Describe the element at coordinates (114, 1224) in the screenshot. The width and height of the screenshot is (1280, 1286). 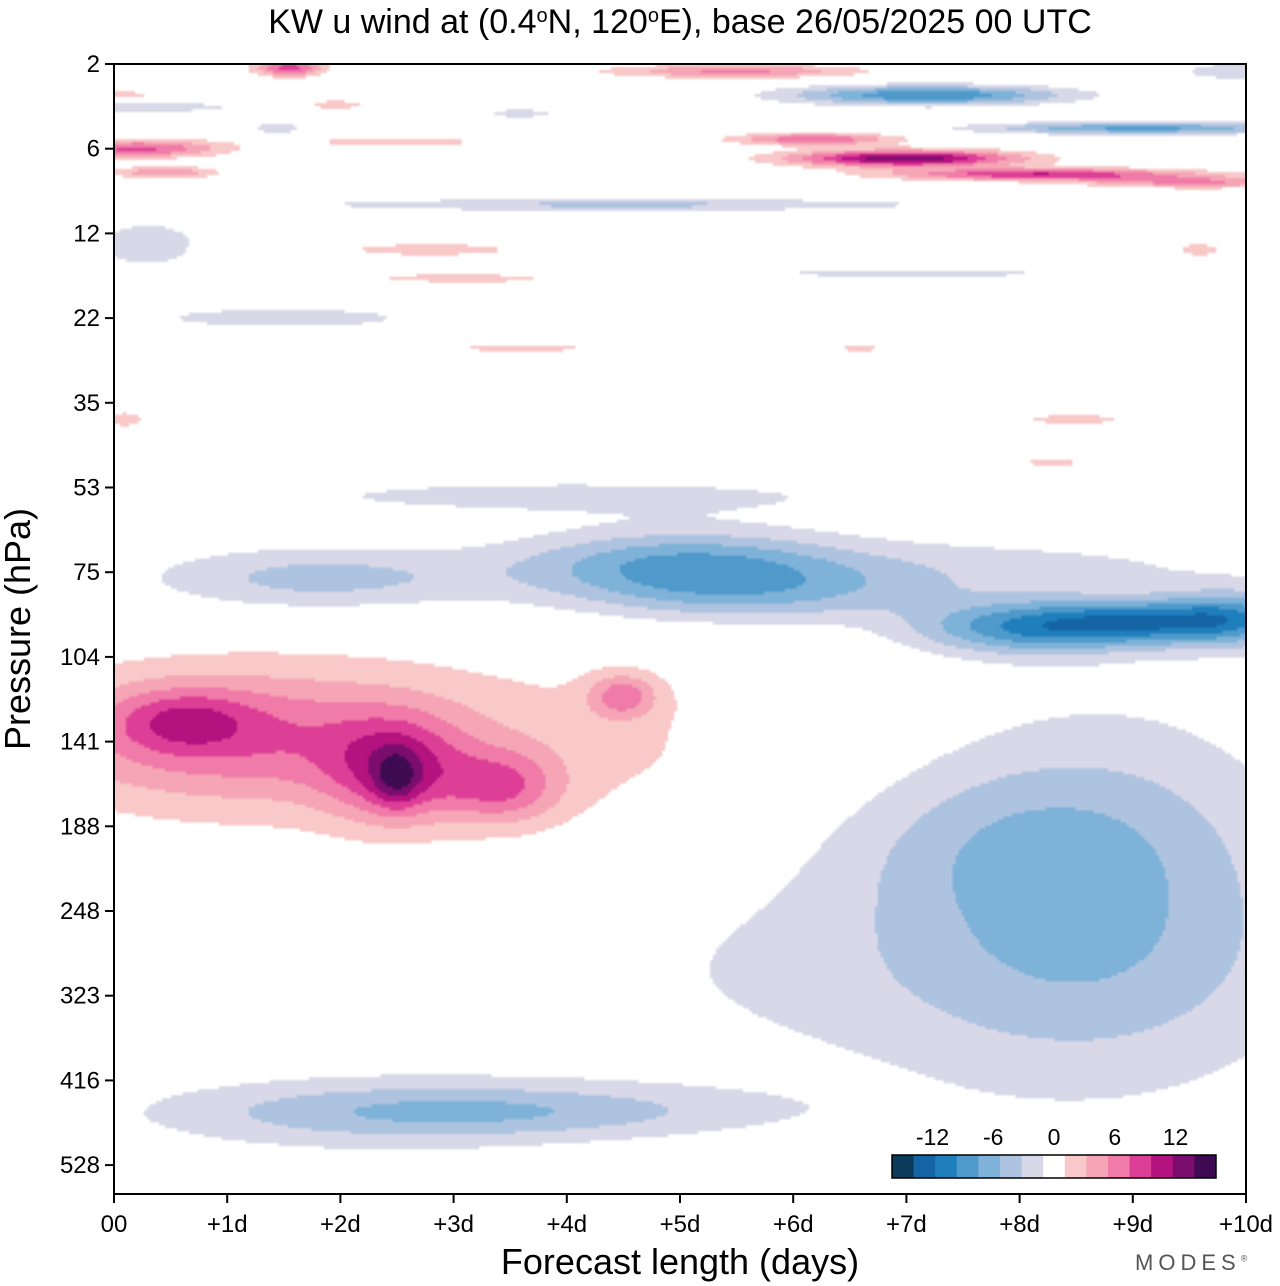
I see `x-tick-label: 00` at that location.